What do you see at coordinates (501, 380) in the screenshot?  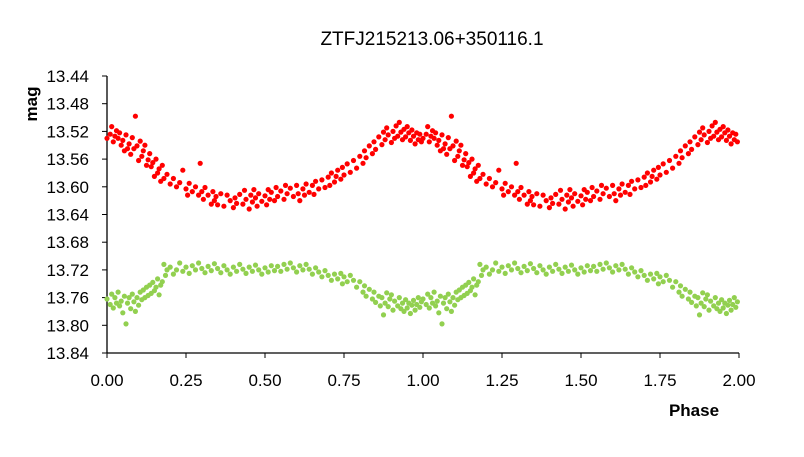 I see `x-tick-label: 1.25` at bounding box center [501, 380].